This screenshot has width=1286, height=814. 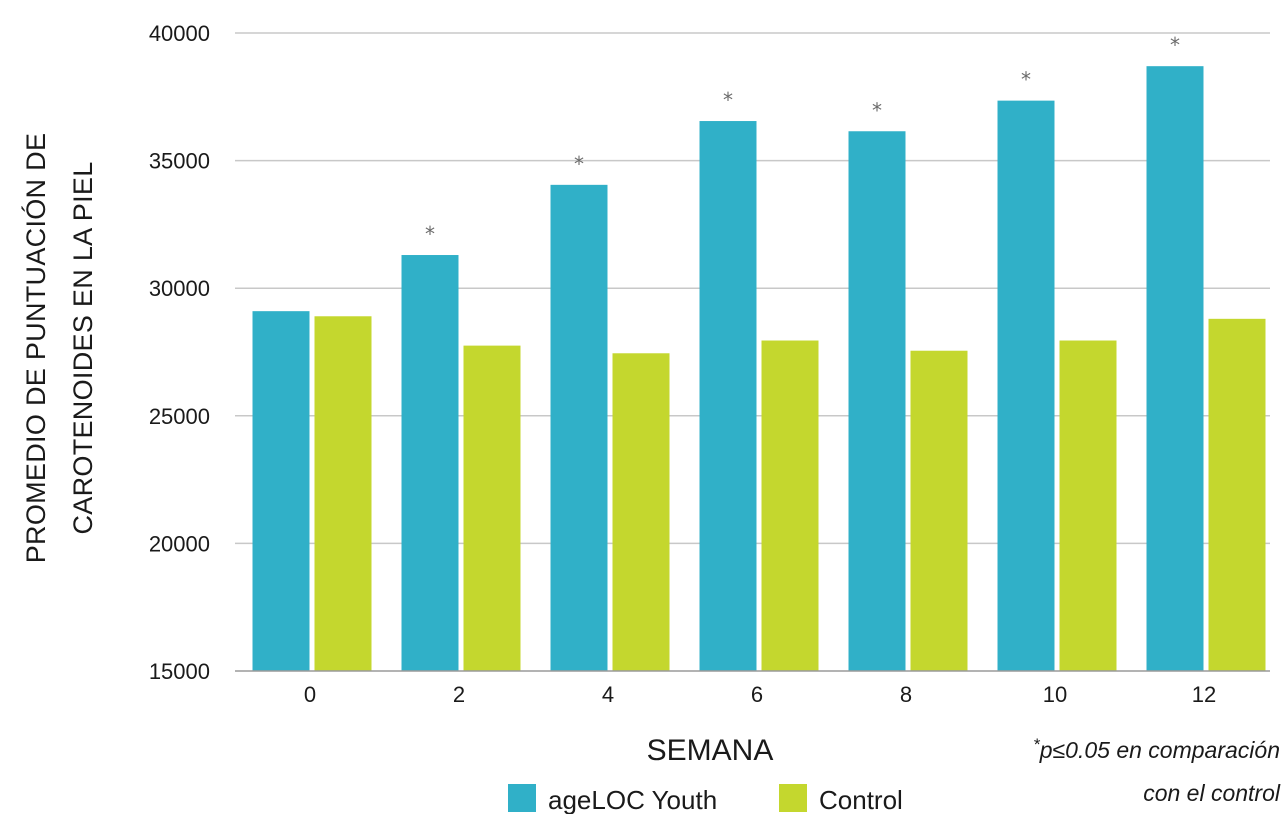 I want to click on legend: ageLOC Youth Control, so click(x=705, y=799).